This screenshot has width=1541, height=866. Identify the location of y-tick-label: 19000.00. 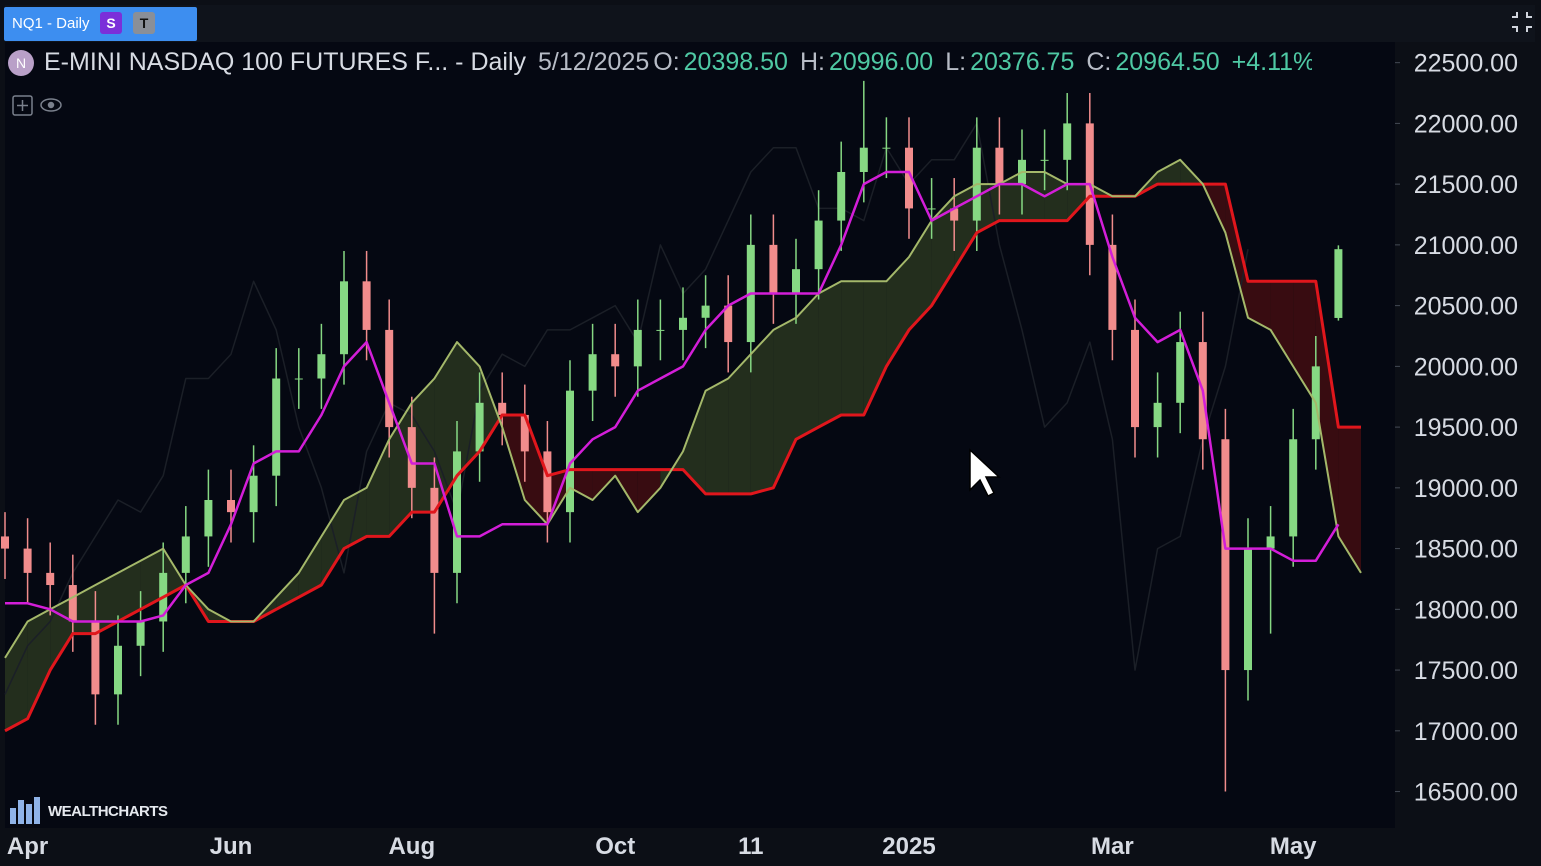
(1466, 489).